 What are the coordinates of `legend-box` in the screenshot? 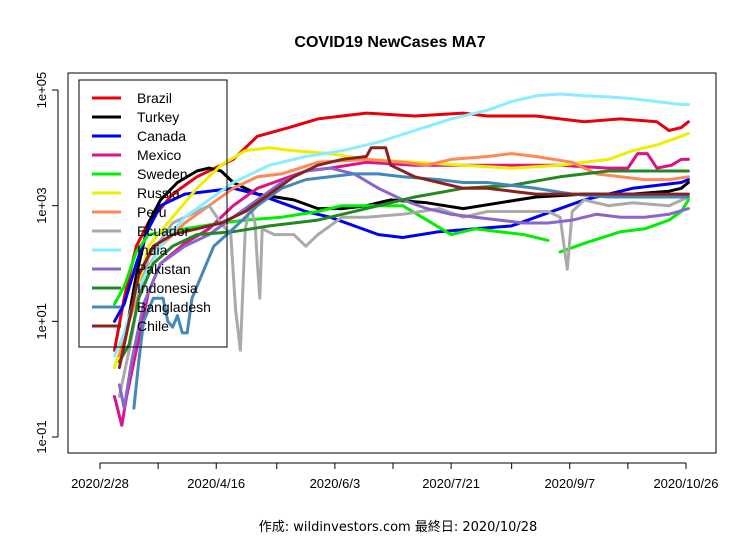 It's located at (153, 213).